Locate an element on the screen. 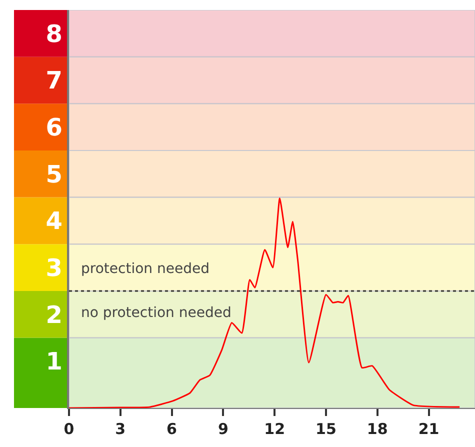 This screenshot has height=447, width=475. x-tick-label: 0 is located at coordinates (69, 429).